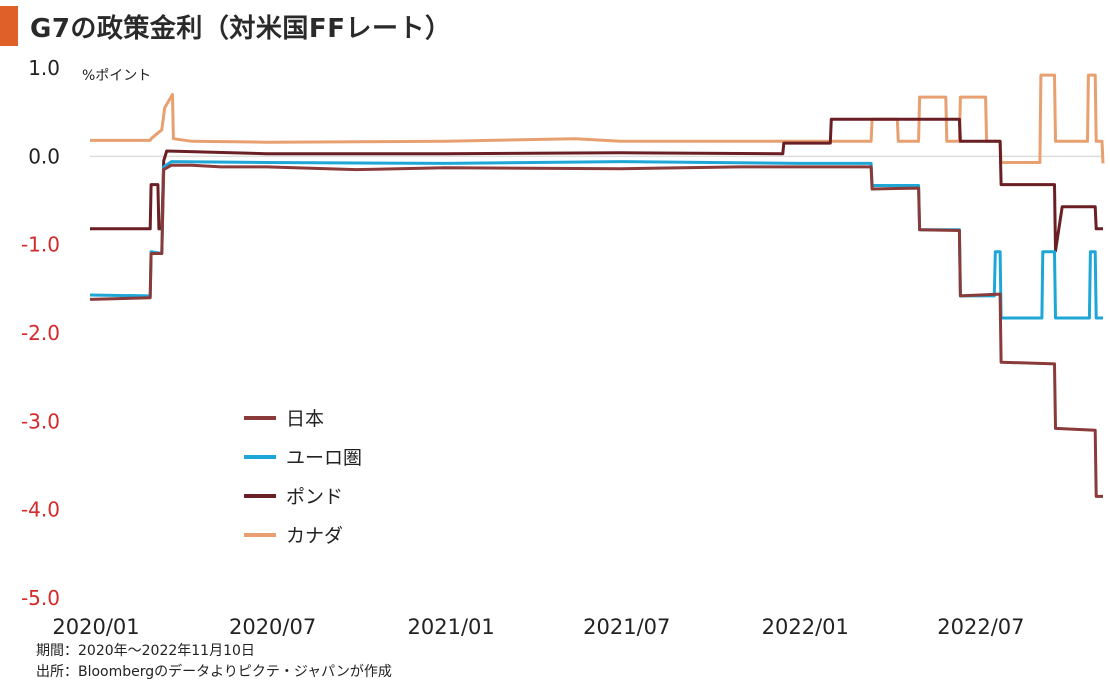  I want to click on series-line-canada, so click(597, 118).